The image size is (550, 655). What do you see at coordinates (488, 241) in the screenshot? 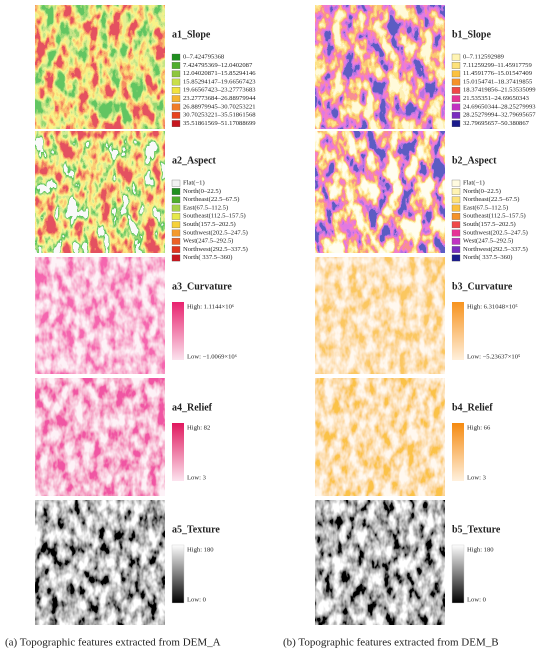
I see `legend-label: West(247.5–292.5)` at bounding box center [488, 241].